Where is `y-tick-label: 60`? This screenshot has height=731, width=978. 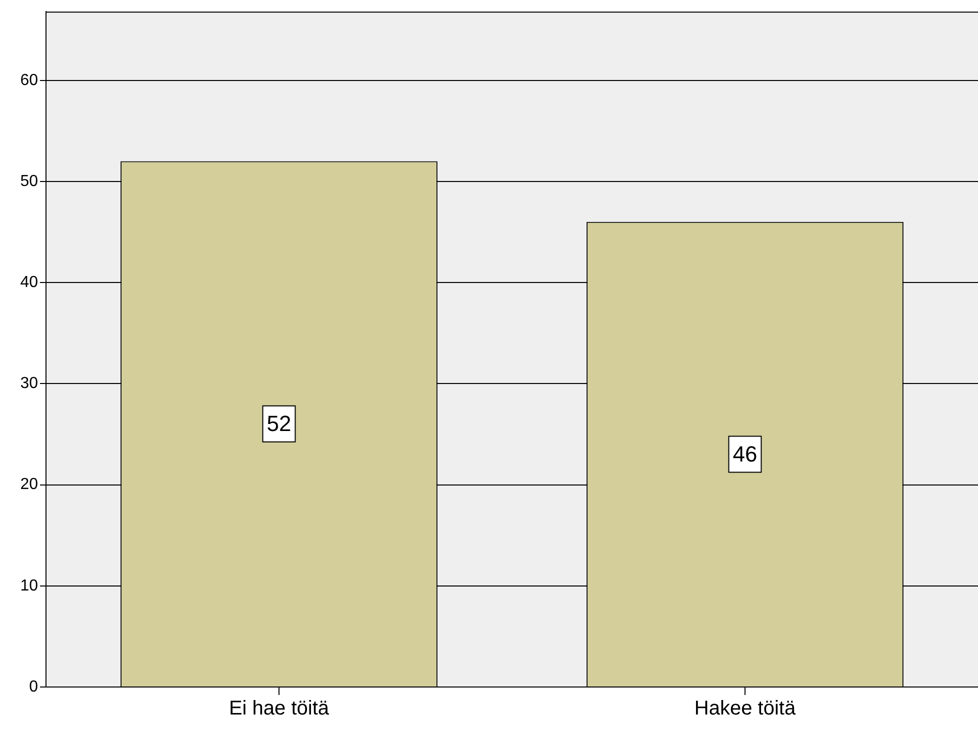 y-tick-label: 60 is located at coordinates (29, 80).